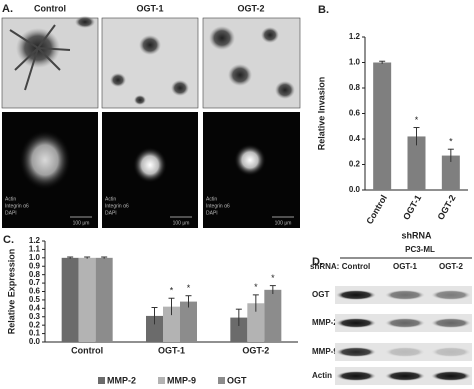  What do you see at coordinates (149, 8) in the screenshot?
I see `column-label: OGT-1` at bounding box center [149, 8].